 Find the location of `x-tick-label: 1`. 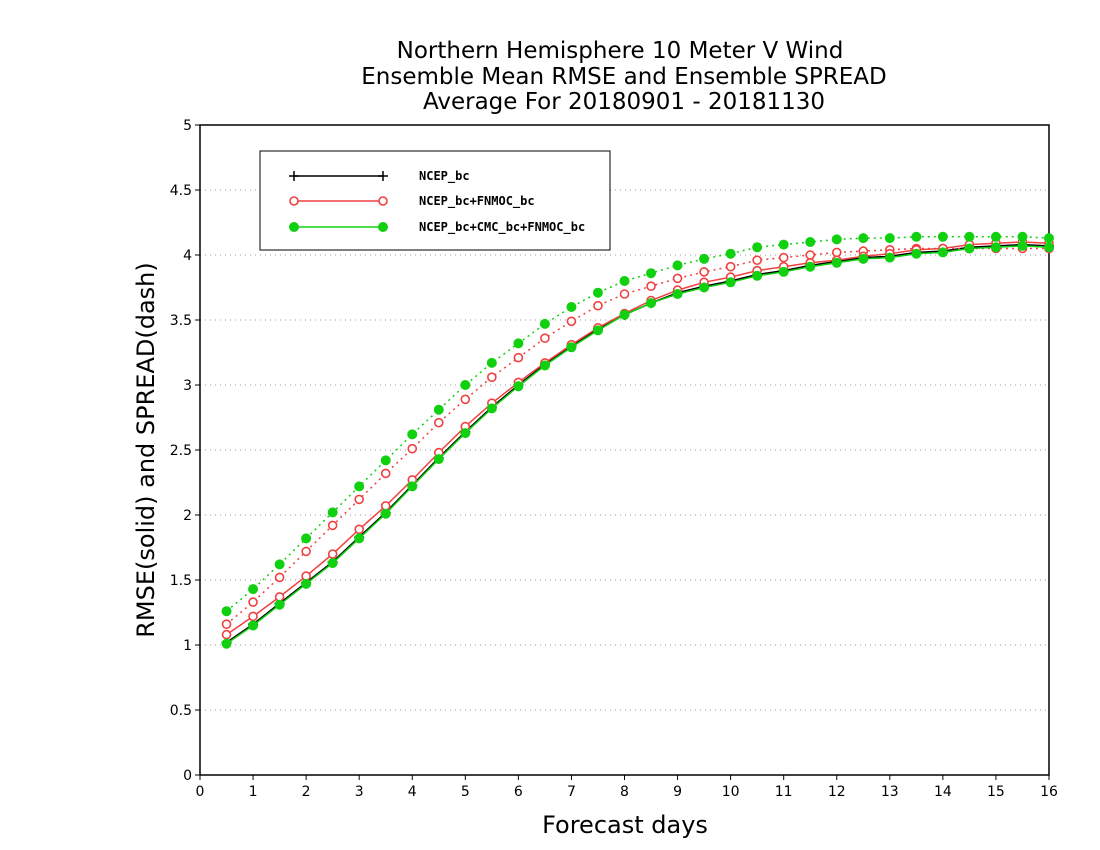

x-tick-label: 1 is located at coordinates (253, 792).